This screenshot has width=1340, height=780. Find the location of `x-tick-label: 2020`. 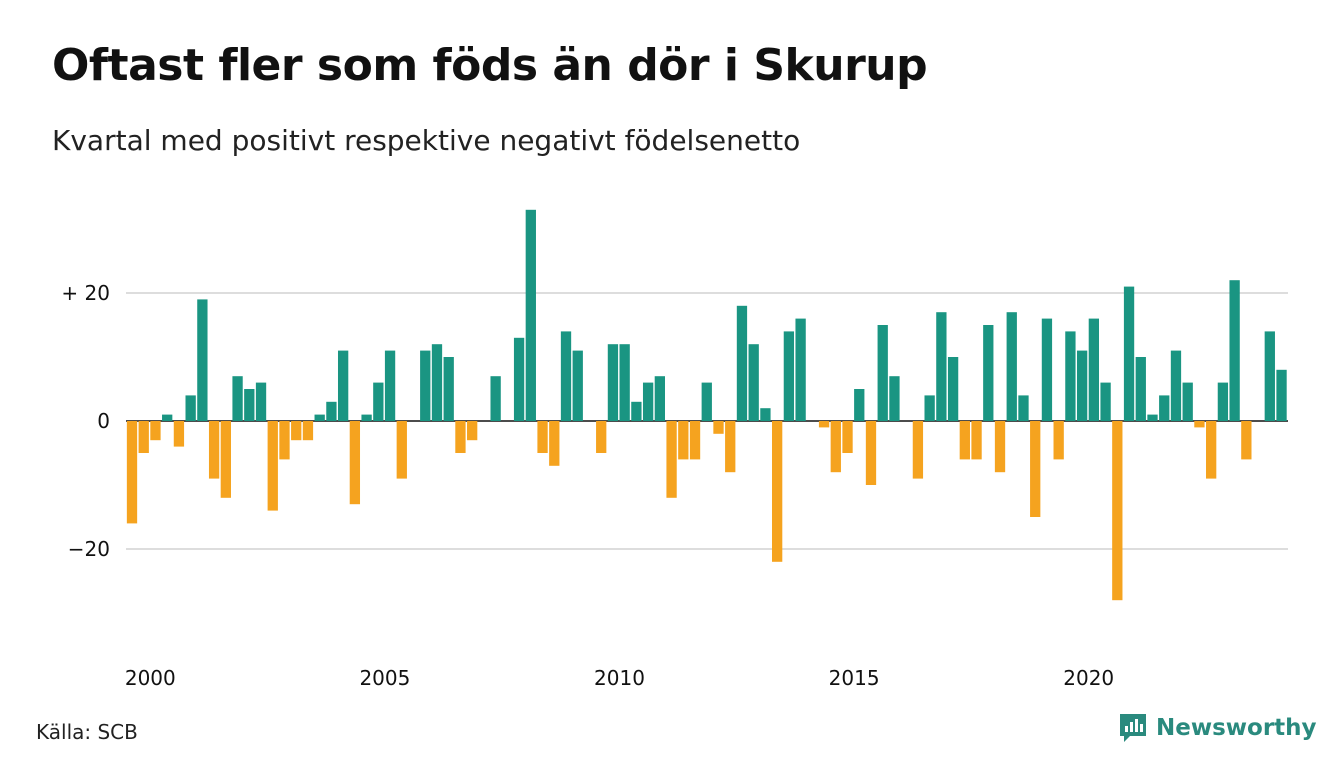

x-tick-label: 2020 is located at coordinates (1088, 678).